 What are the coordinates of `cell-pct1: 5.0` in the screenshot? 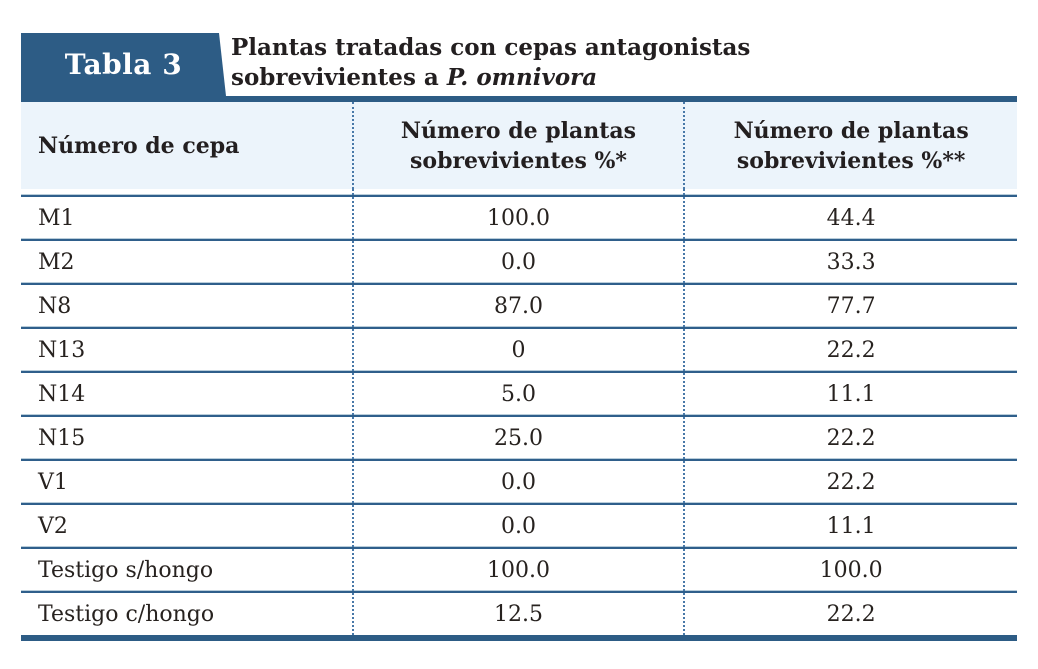 It's located at (520, 394).